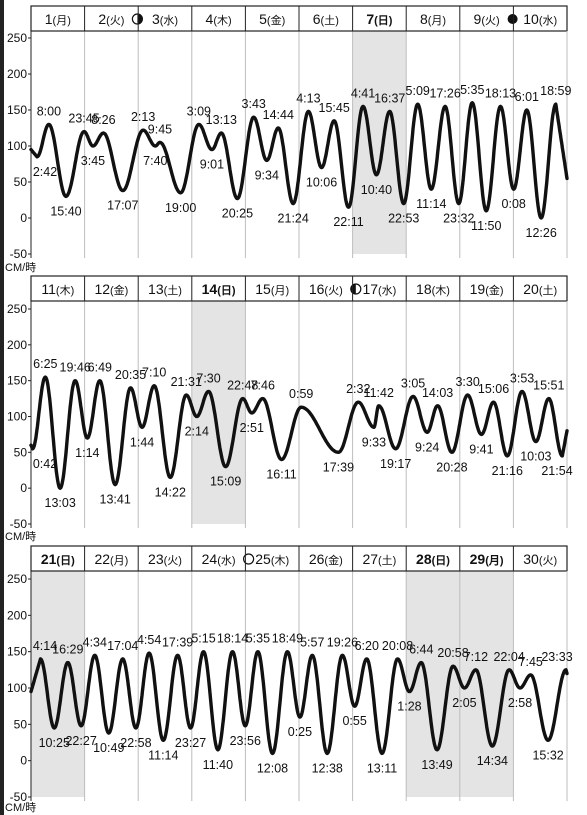  I want to click on tide-time-label: 2:42, so click(45, 172).